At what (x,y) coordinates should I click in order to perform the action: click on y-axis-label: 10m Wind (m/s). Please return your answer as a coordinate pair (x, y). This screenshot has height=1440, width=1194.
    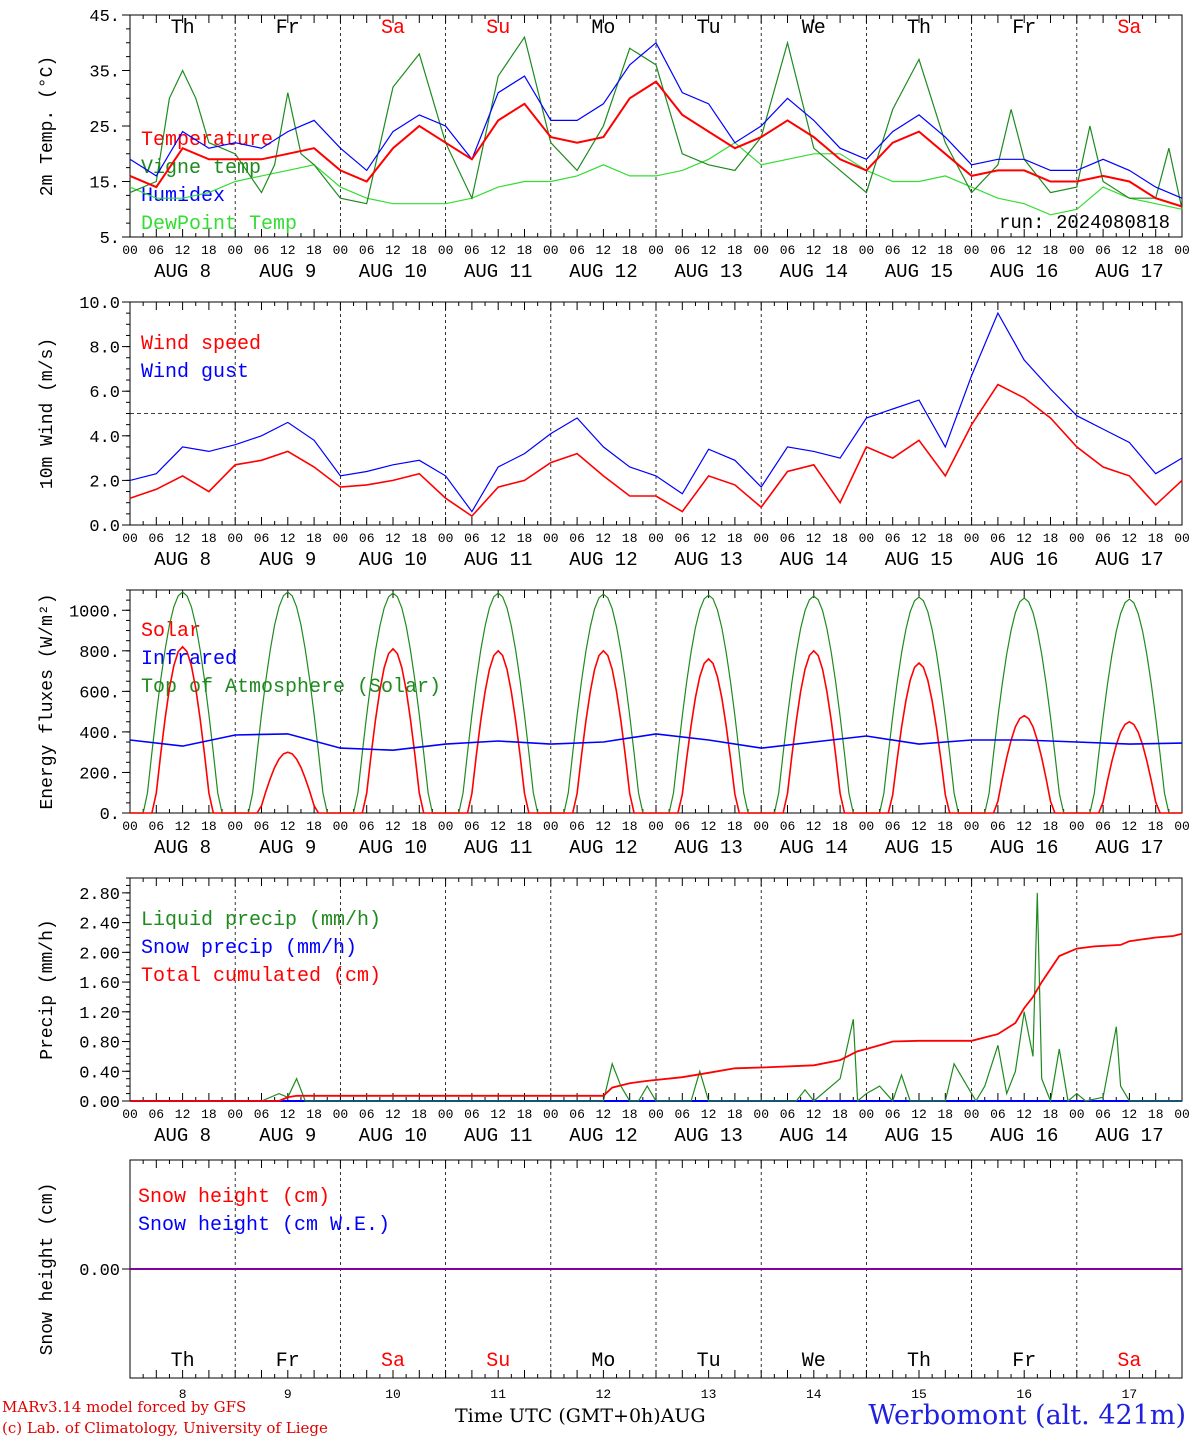
    Looking at the image, I should click on (48, 413).